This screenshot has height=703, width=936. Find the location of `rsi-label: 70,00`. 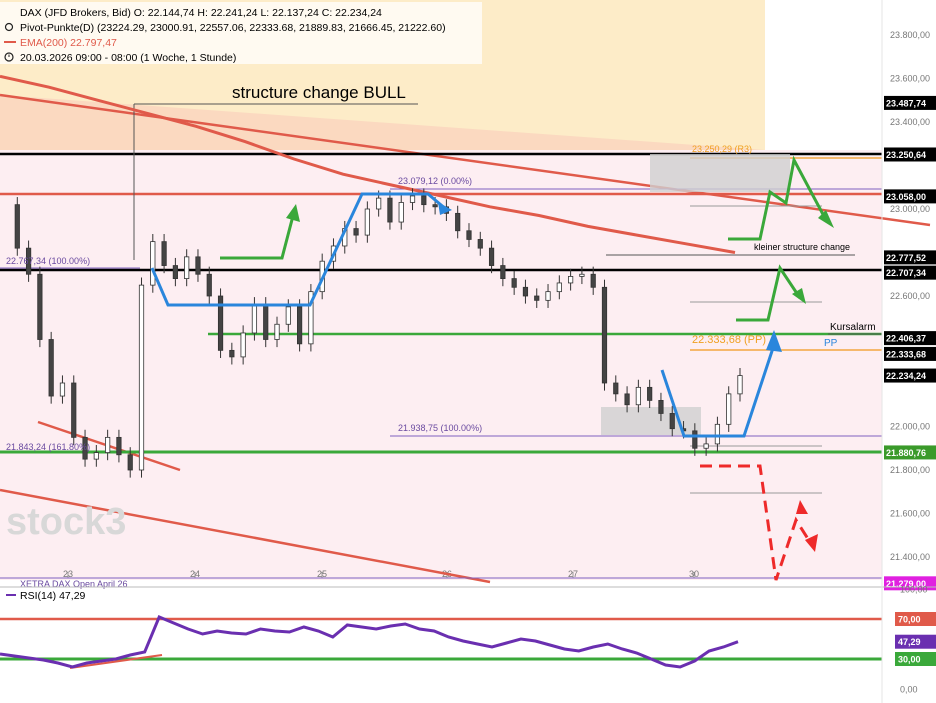

rsi-label: 70,00 is located at coordinates (909, 620).